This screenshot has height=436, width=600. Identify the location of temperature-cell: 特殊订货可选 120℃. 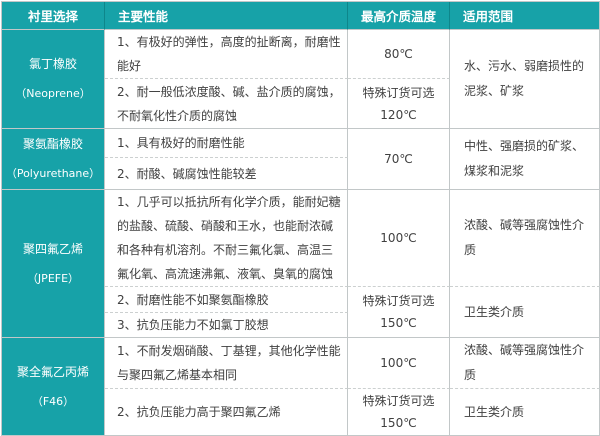
(399, 104).